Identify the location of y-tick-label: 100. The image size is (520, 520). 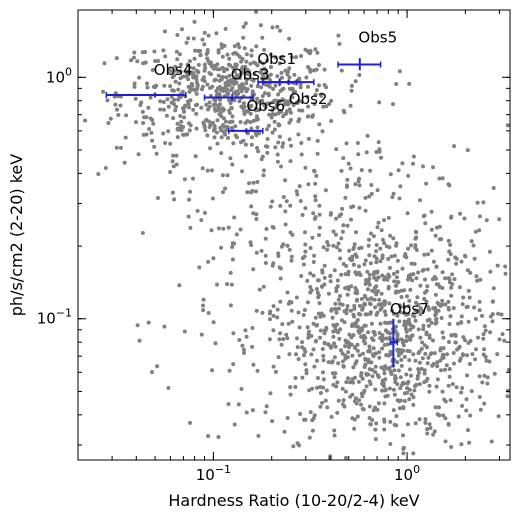
(59, 75).